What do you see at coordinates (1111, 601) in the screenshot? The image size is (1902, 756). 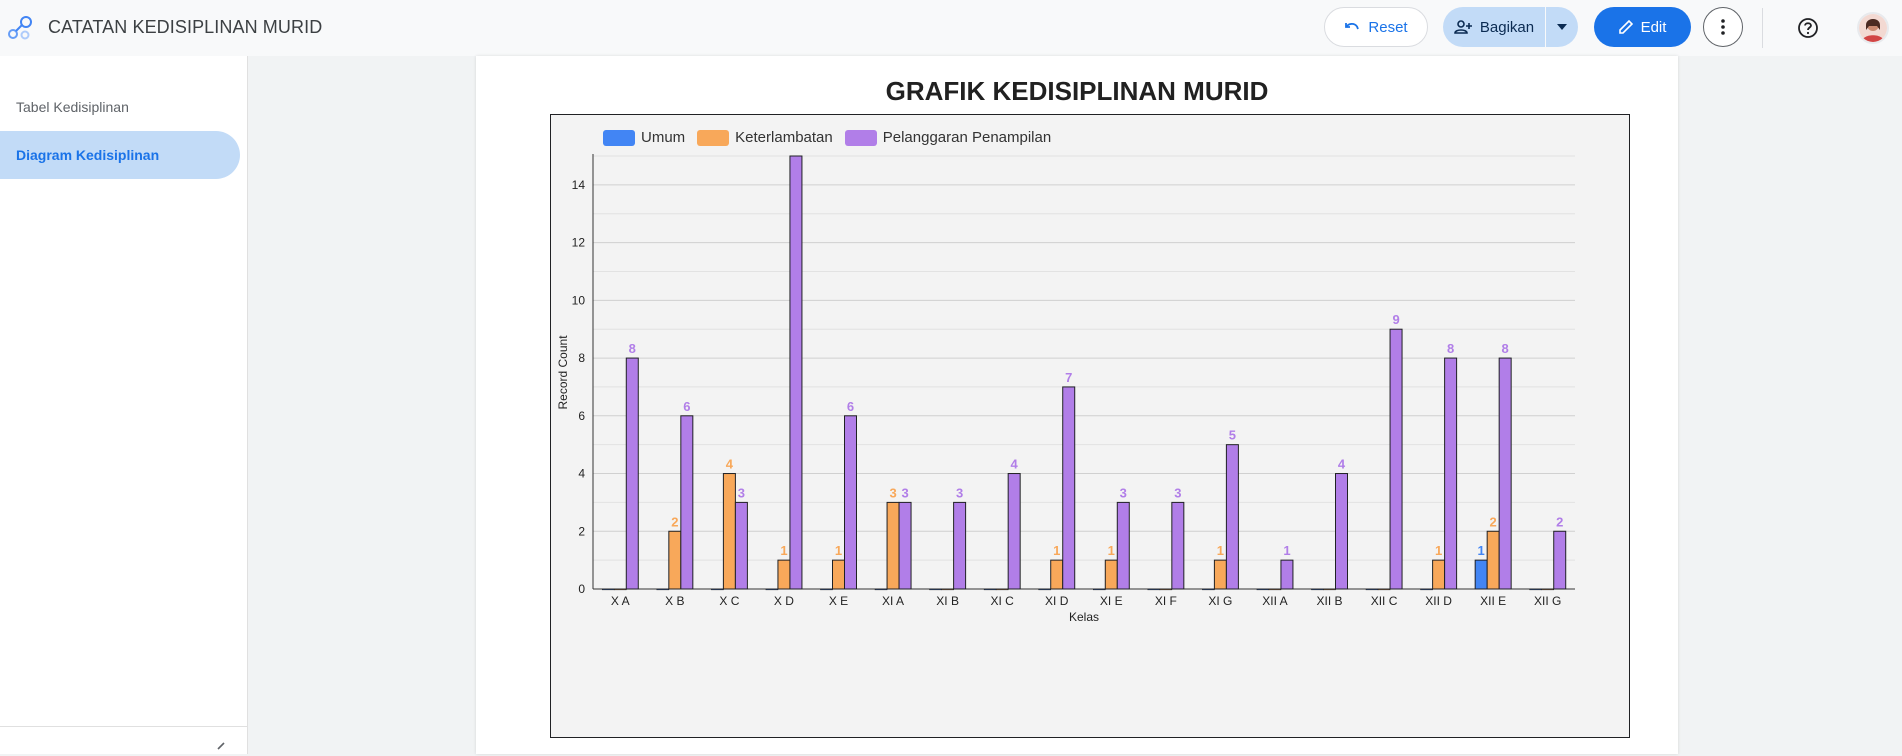 I see `x-tick-label: XI E` at bounding box center [1111, 601].